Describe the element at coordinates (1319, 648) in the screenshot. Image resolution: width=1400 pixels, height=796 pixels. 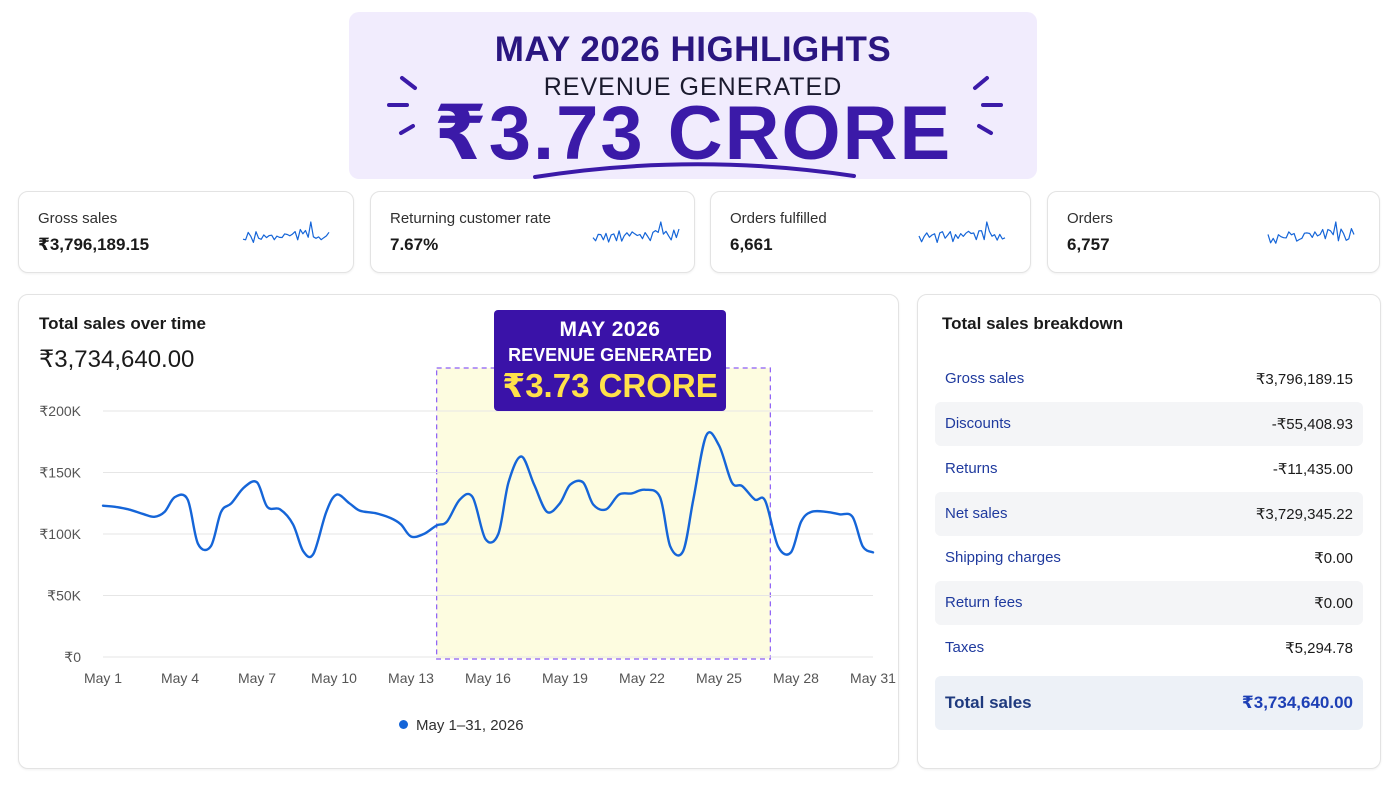
I see `breakdown-value: ₹5,294.78` at that location.